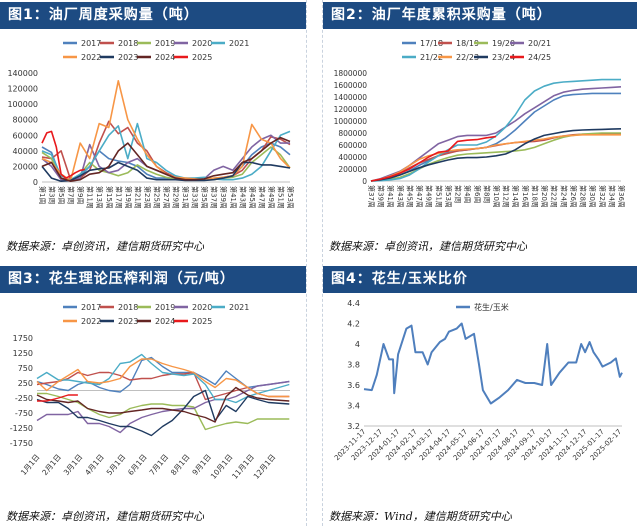 Image resolution: width=637 pixels, height=526 pixels. What do you see at coordinates (165, 43) in the screenshot?
I see `legend-label: 2019` at bounding box center [165, 43].